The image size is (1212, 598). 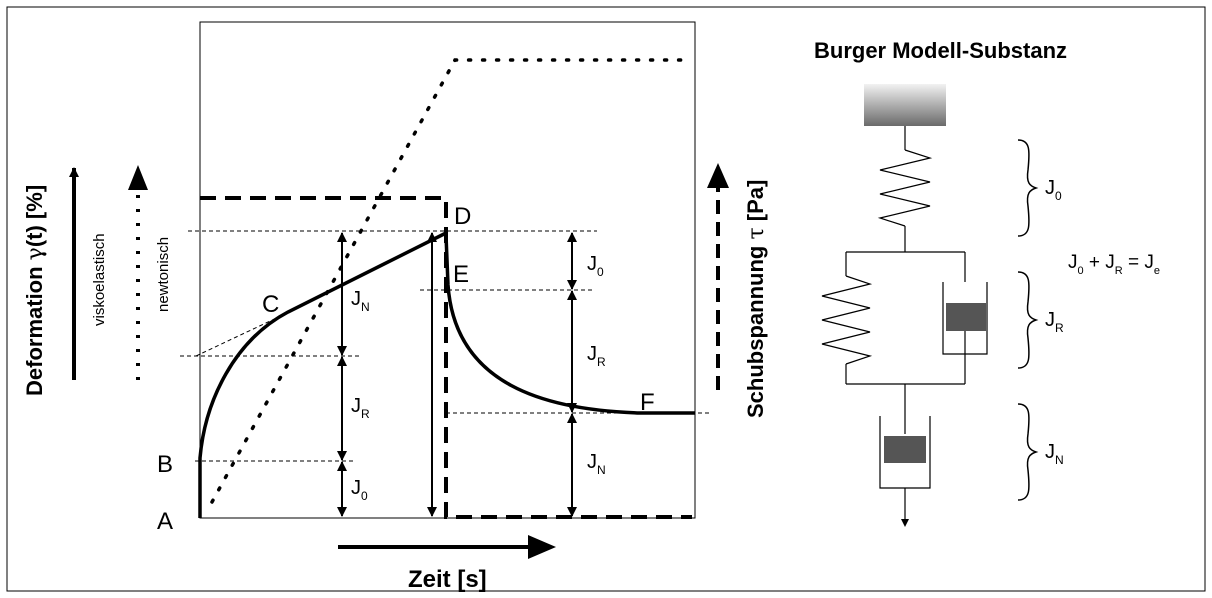 What do you see at coordinates (966, 317) in the screenshot?
I see `dashpot-jr-piston` at bounding box center [966, 317].